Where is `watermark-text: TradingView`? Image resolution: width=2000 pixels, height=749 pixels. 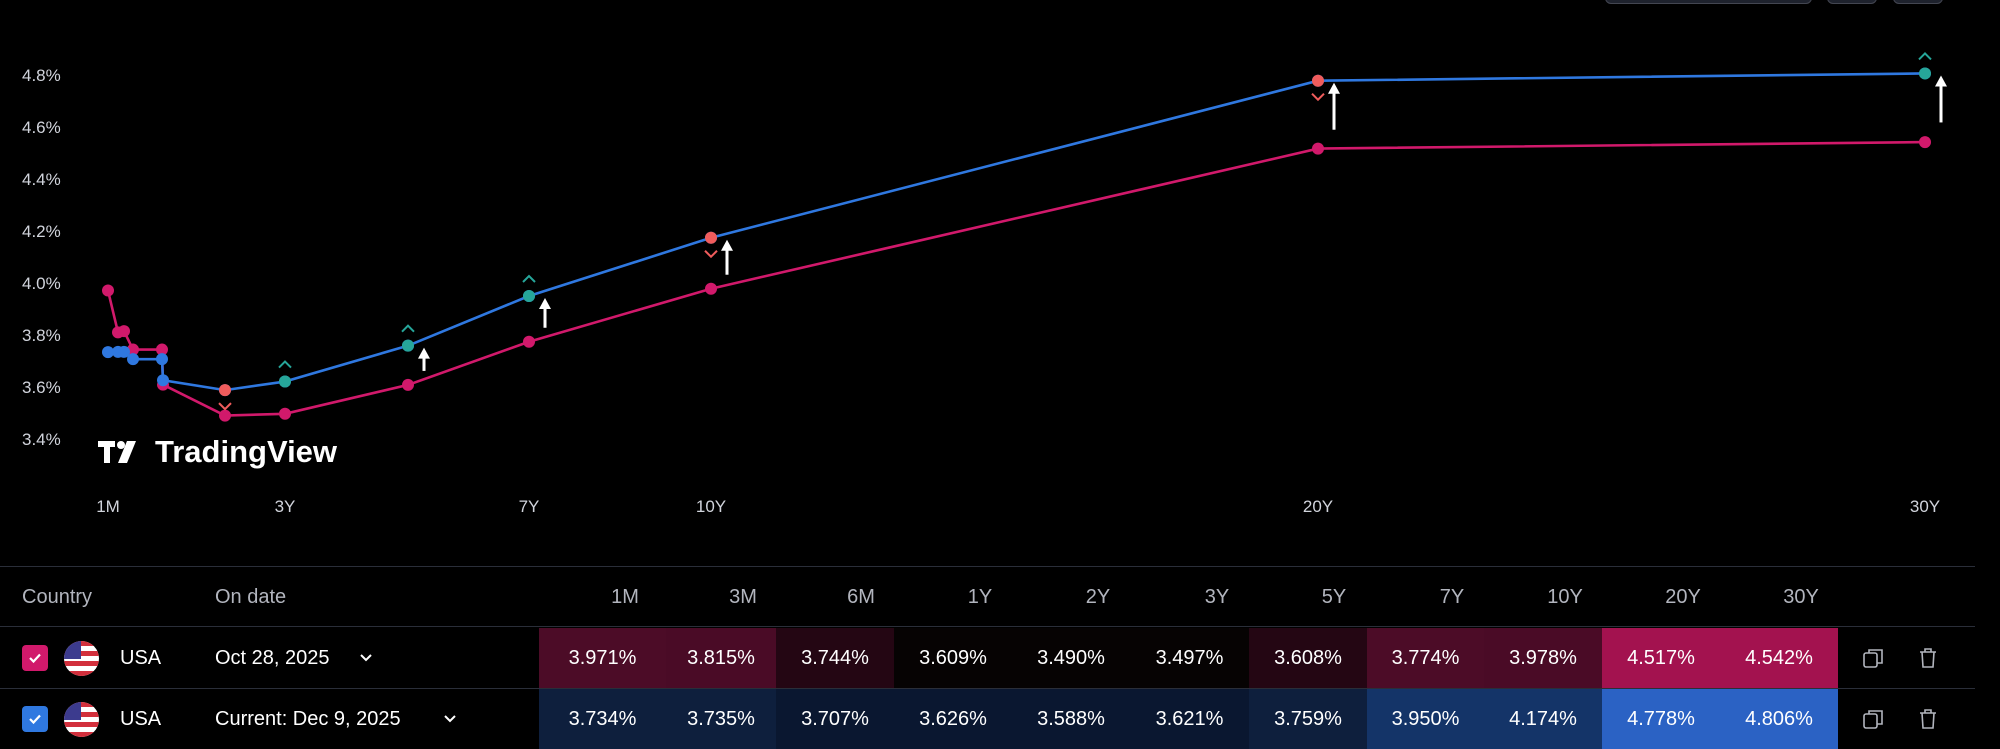
watermark-text: TradingView is located at coordinates (246, 451).